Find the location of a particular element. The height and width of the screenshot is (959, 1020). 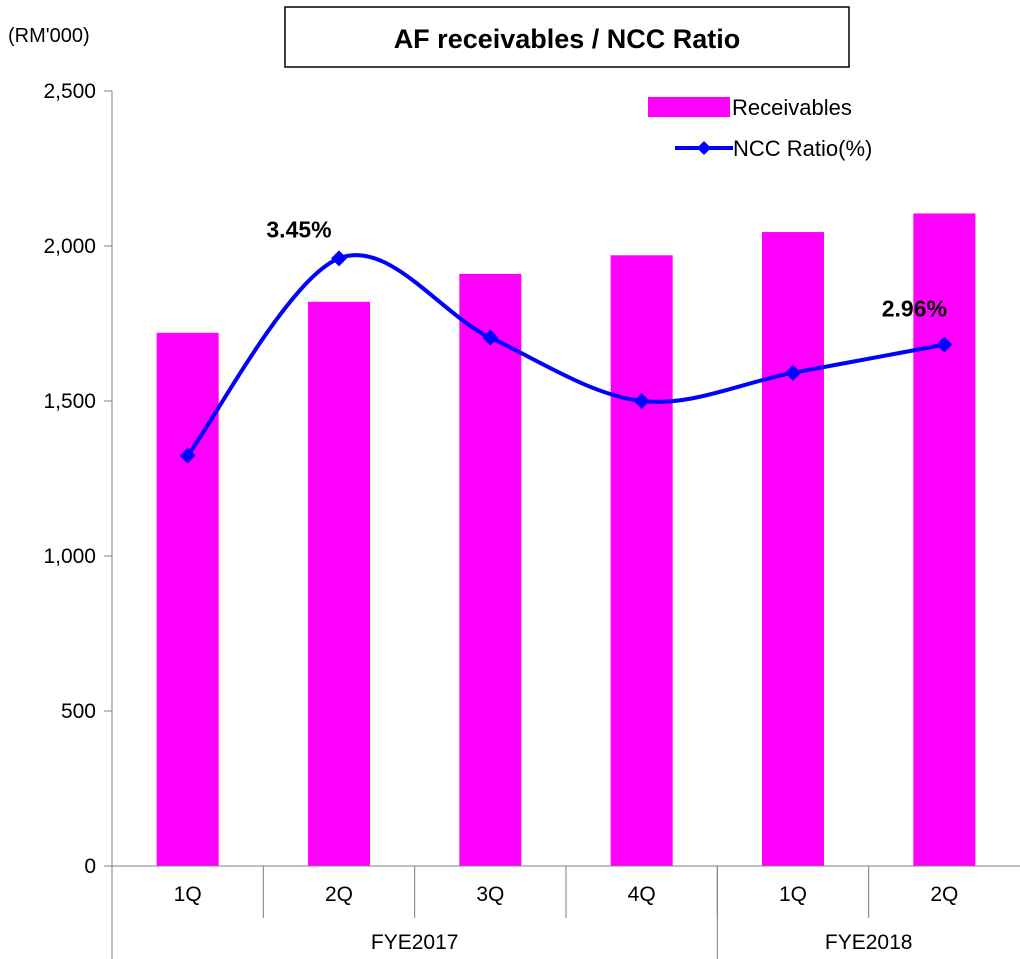

y-tick-label: 0 is located at coordinates (90, 866).